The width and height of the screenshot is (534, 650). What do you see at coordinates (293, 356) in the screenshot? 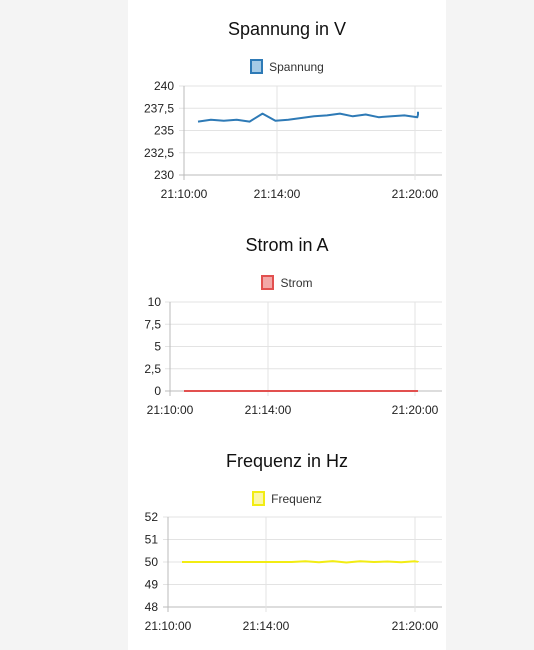
I see `chart-plot-area: 0 2,5 5 7,5 10 21:10:00 21:14:00 21:20:00` at bounding box center [293, 356].